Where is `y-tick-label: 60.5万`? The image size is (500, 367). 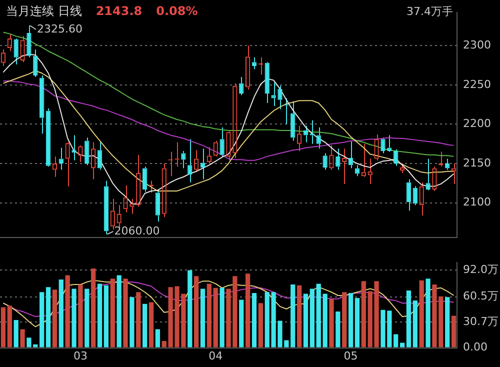
y-tick-label: 60.5万 is located at coordinates (480, 296).